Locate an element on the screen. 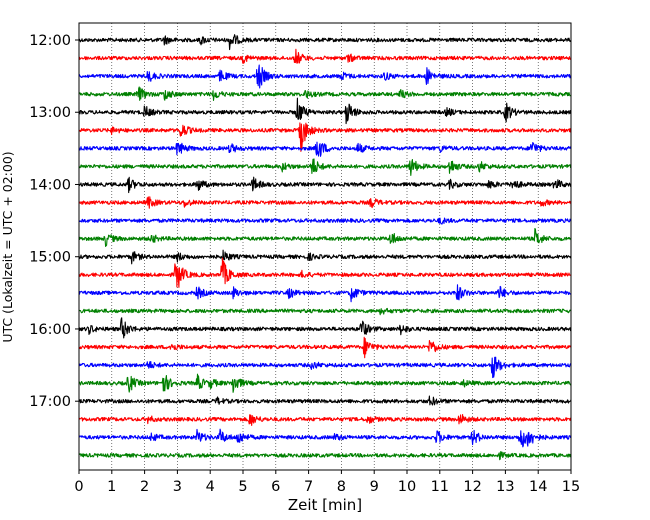  x-tick-label: 5 is located at coordinates (242, 487).